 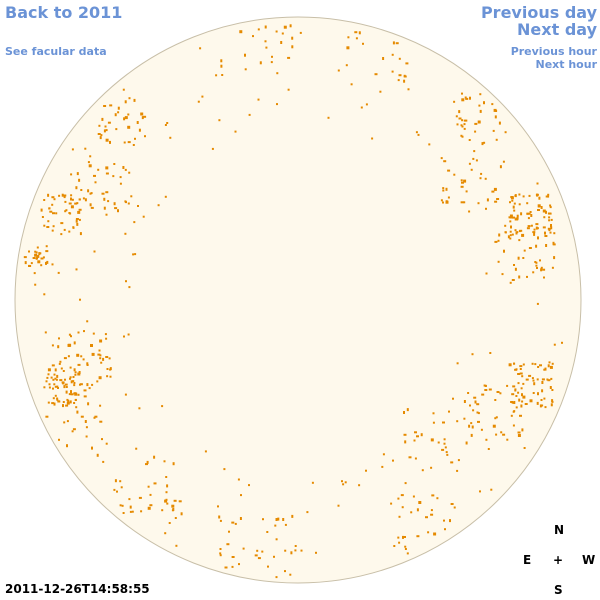 What do you see at coordinates (557, 29) in the screenshot?
I see `next-day-link: Next day` at bounding box center [557, 29].